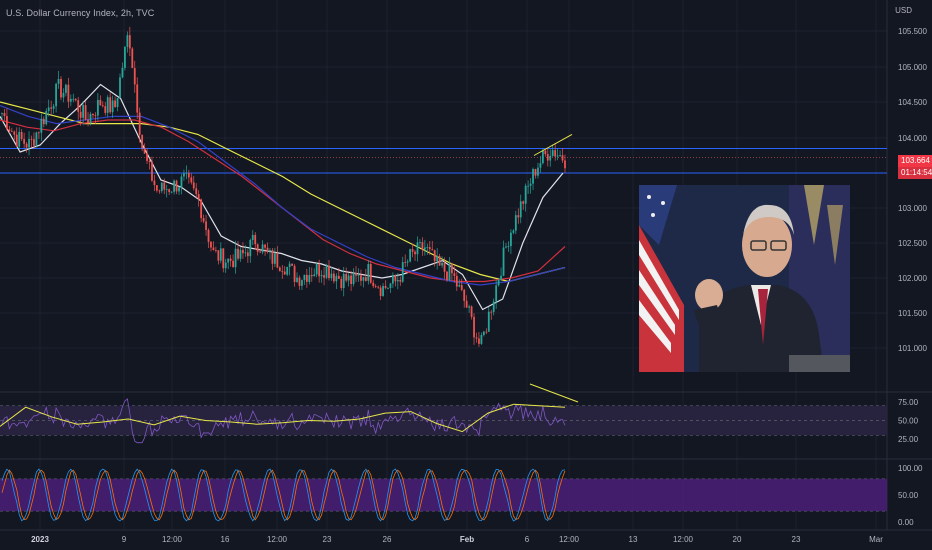 The image size is (932, 550). What do you see at coordinates (40, 539) in the screenshot?
I see `time-tick-label: 2023` at bounding box center [40, 539].